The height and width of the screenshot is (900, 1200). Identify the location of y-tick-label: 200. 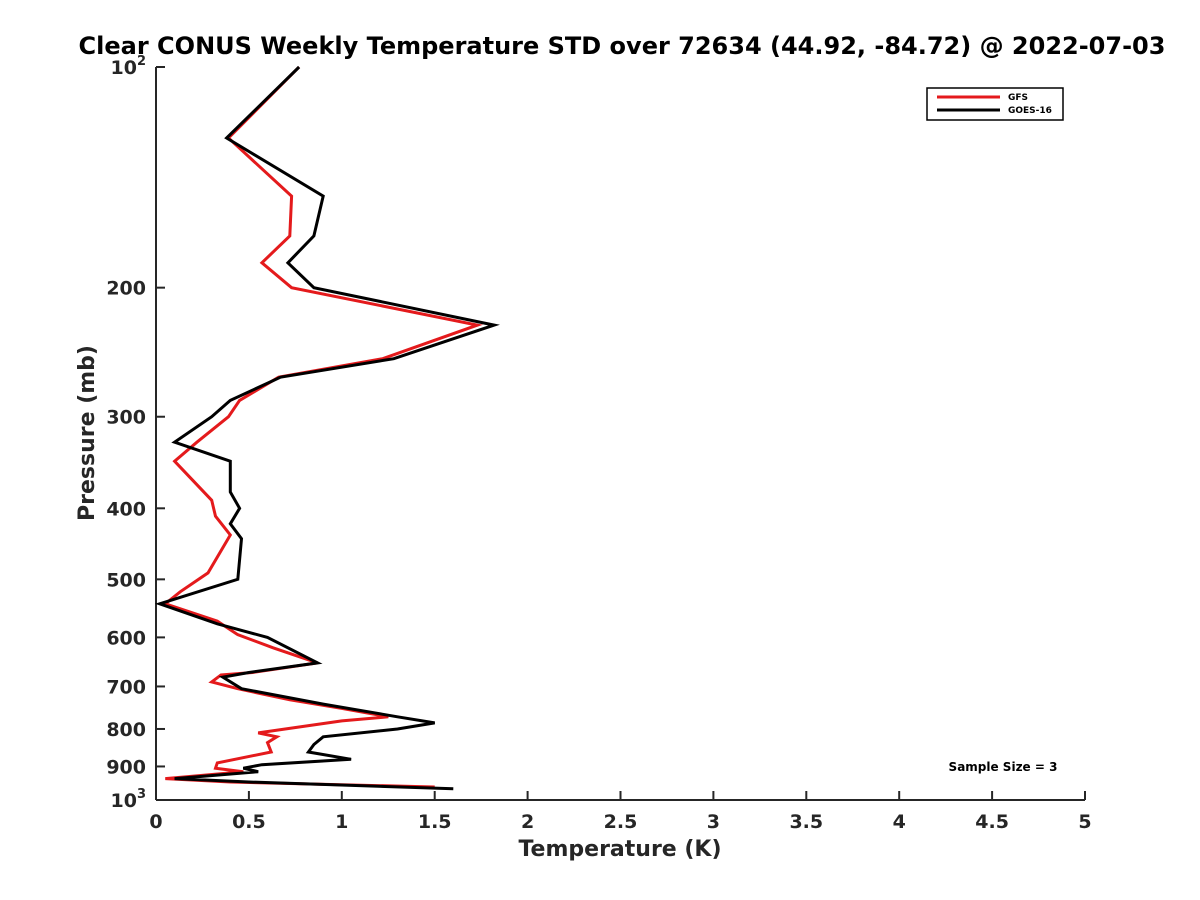
(126, 289).